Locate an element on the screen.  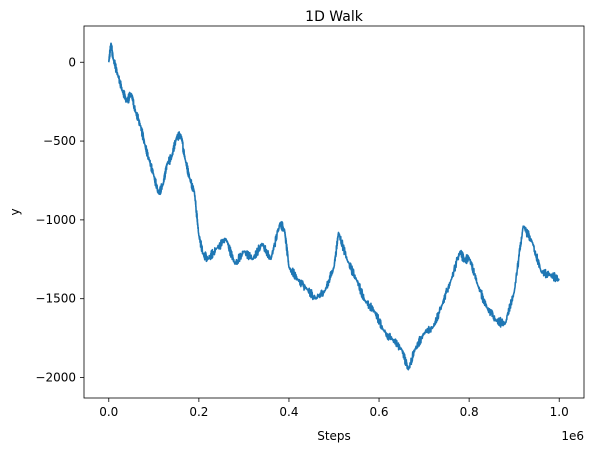
x-tick-label: 1.0 is located at coordinates (559, 412).